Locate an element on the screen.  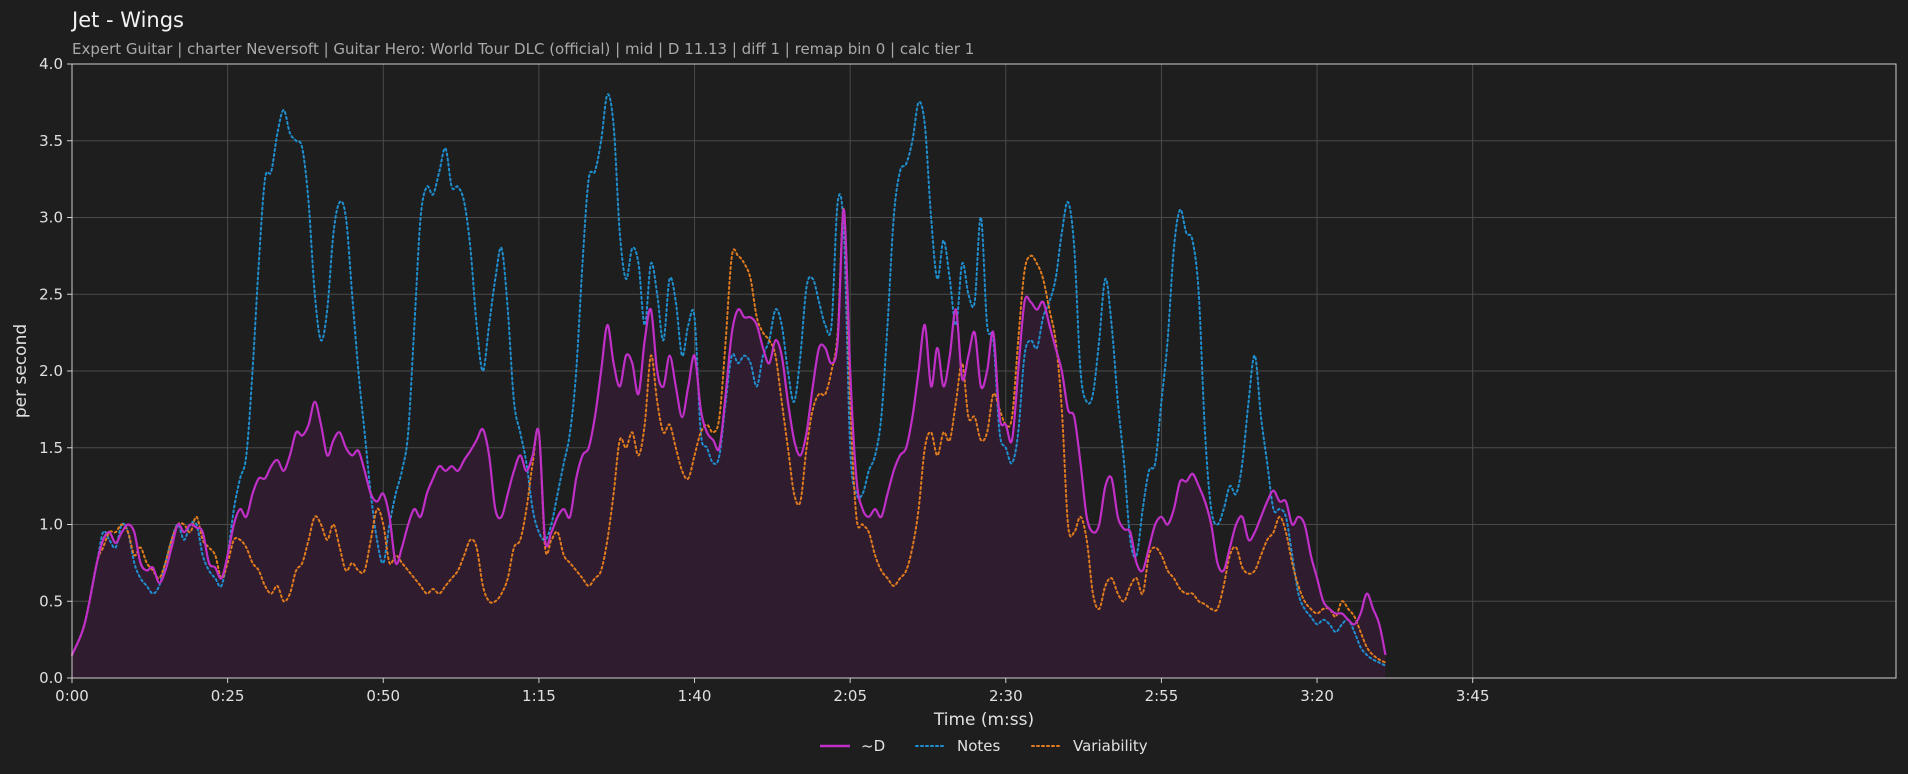
x-tick-label: 1:40 is located at coordinates (695, 696).